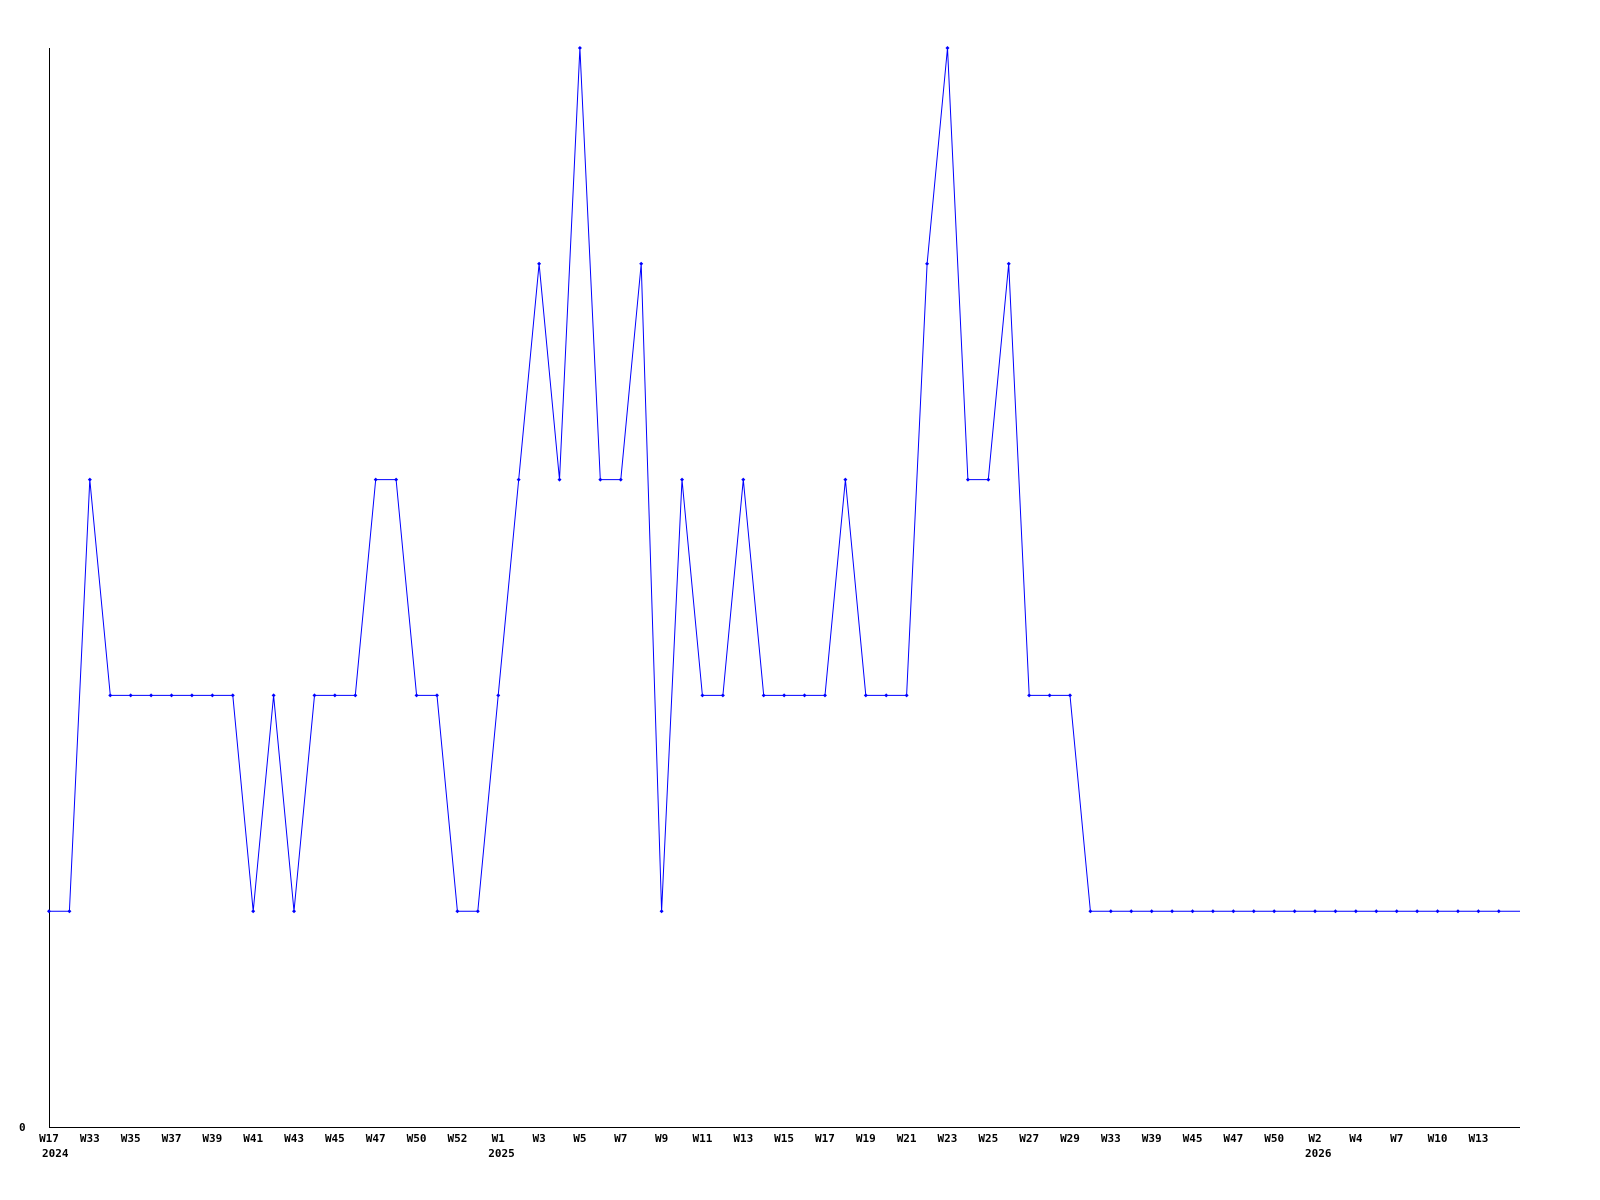  Describe the element at coordinates (743, 1138) in the screenshot. I see `x-tick-label: W13` at that location.